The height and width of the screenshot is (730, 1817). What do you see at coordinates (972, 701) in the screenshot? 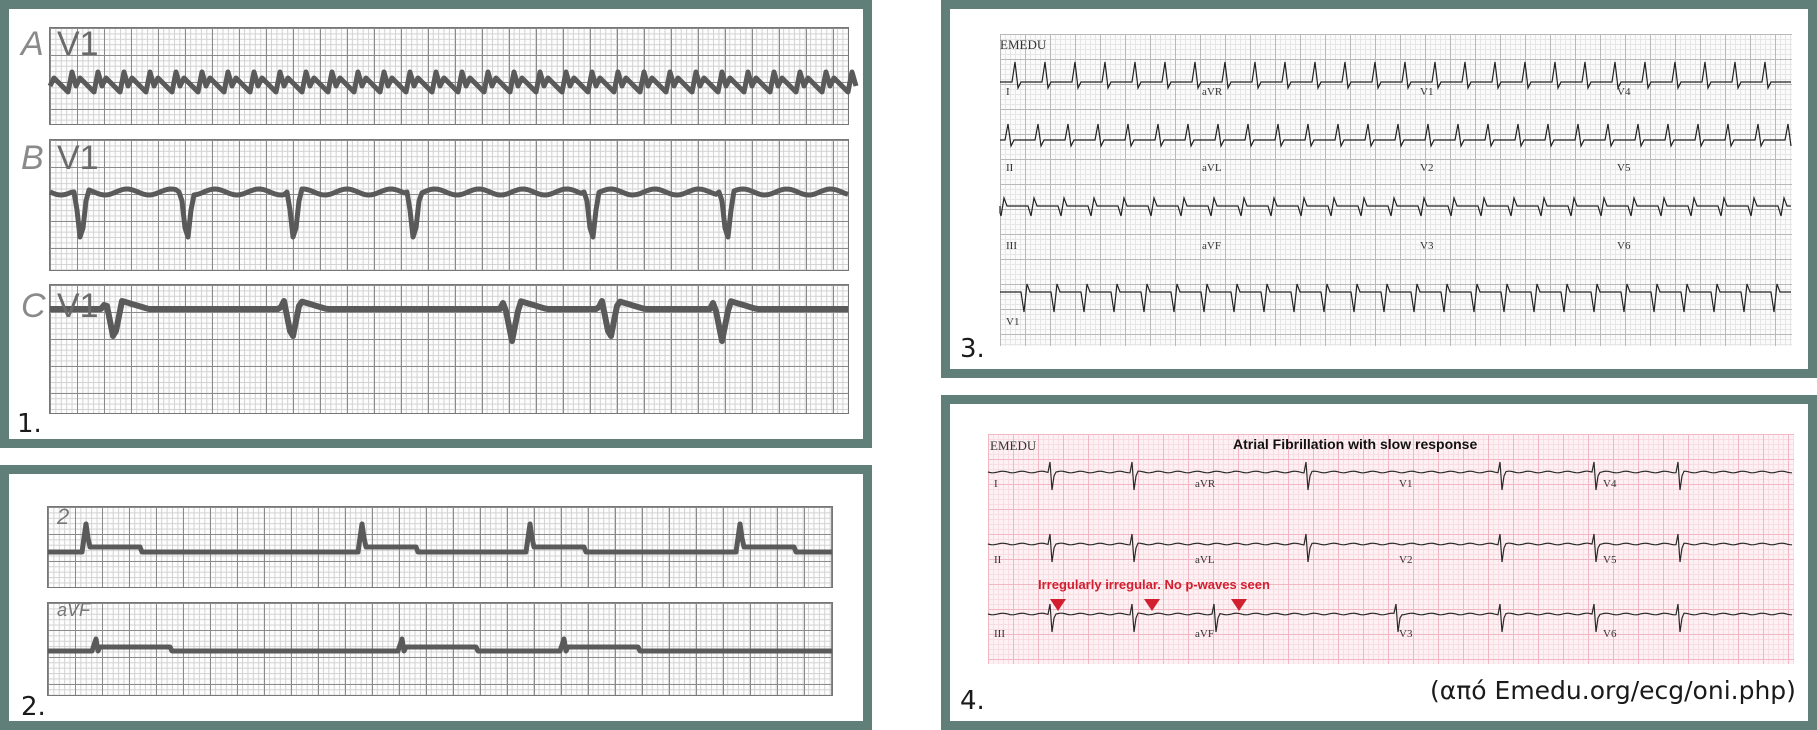
I see `panel-number-4: 4.` at bounding box center [972, 701].